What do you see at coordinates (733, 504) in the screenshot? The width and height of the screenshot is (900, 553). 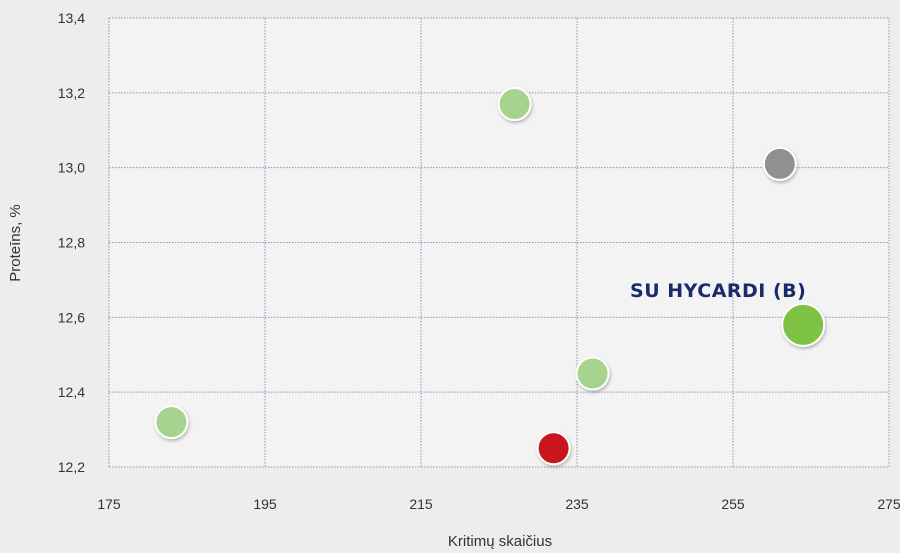 I see `x-tick-label: 255` at bounding box center [733, 504].